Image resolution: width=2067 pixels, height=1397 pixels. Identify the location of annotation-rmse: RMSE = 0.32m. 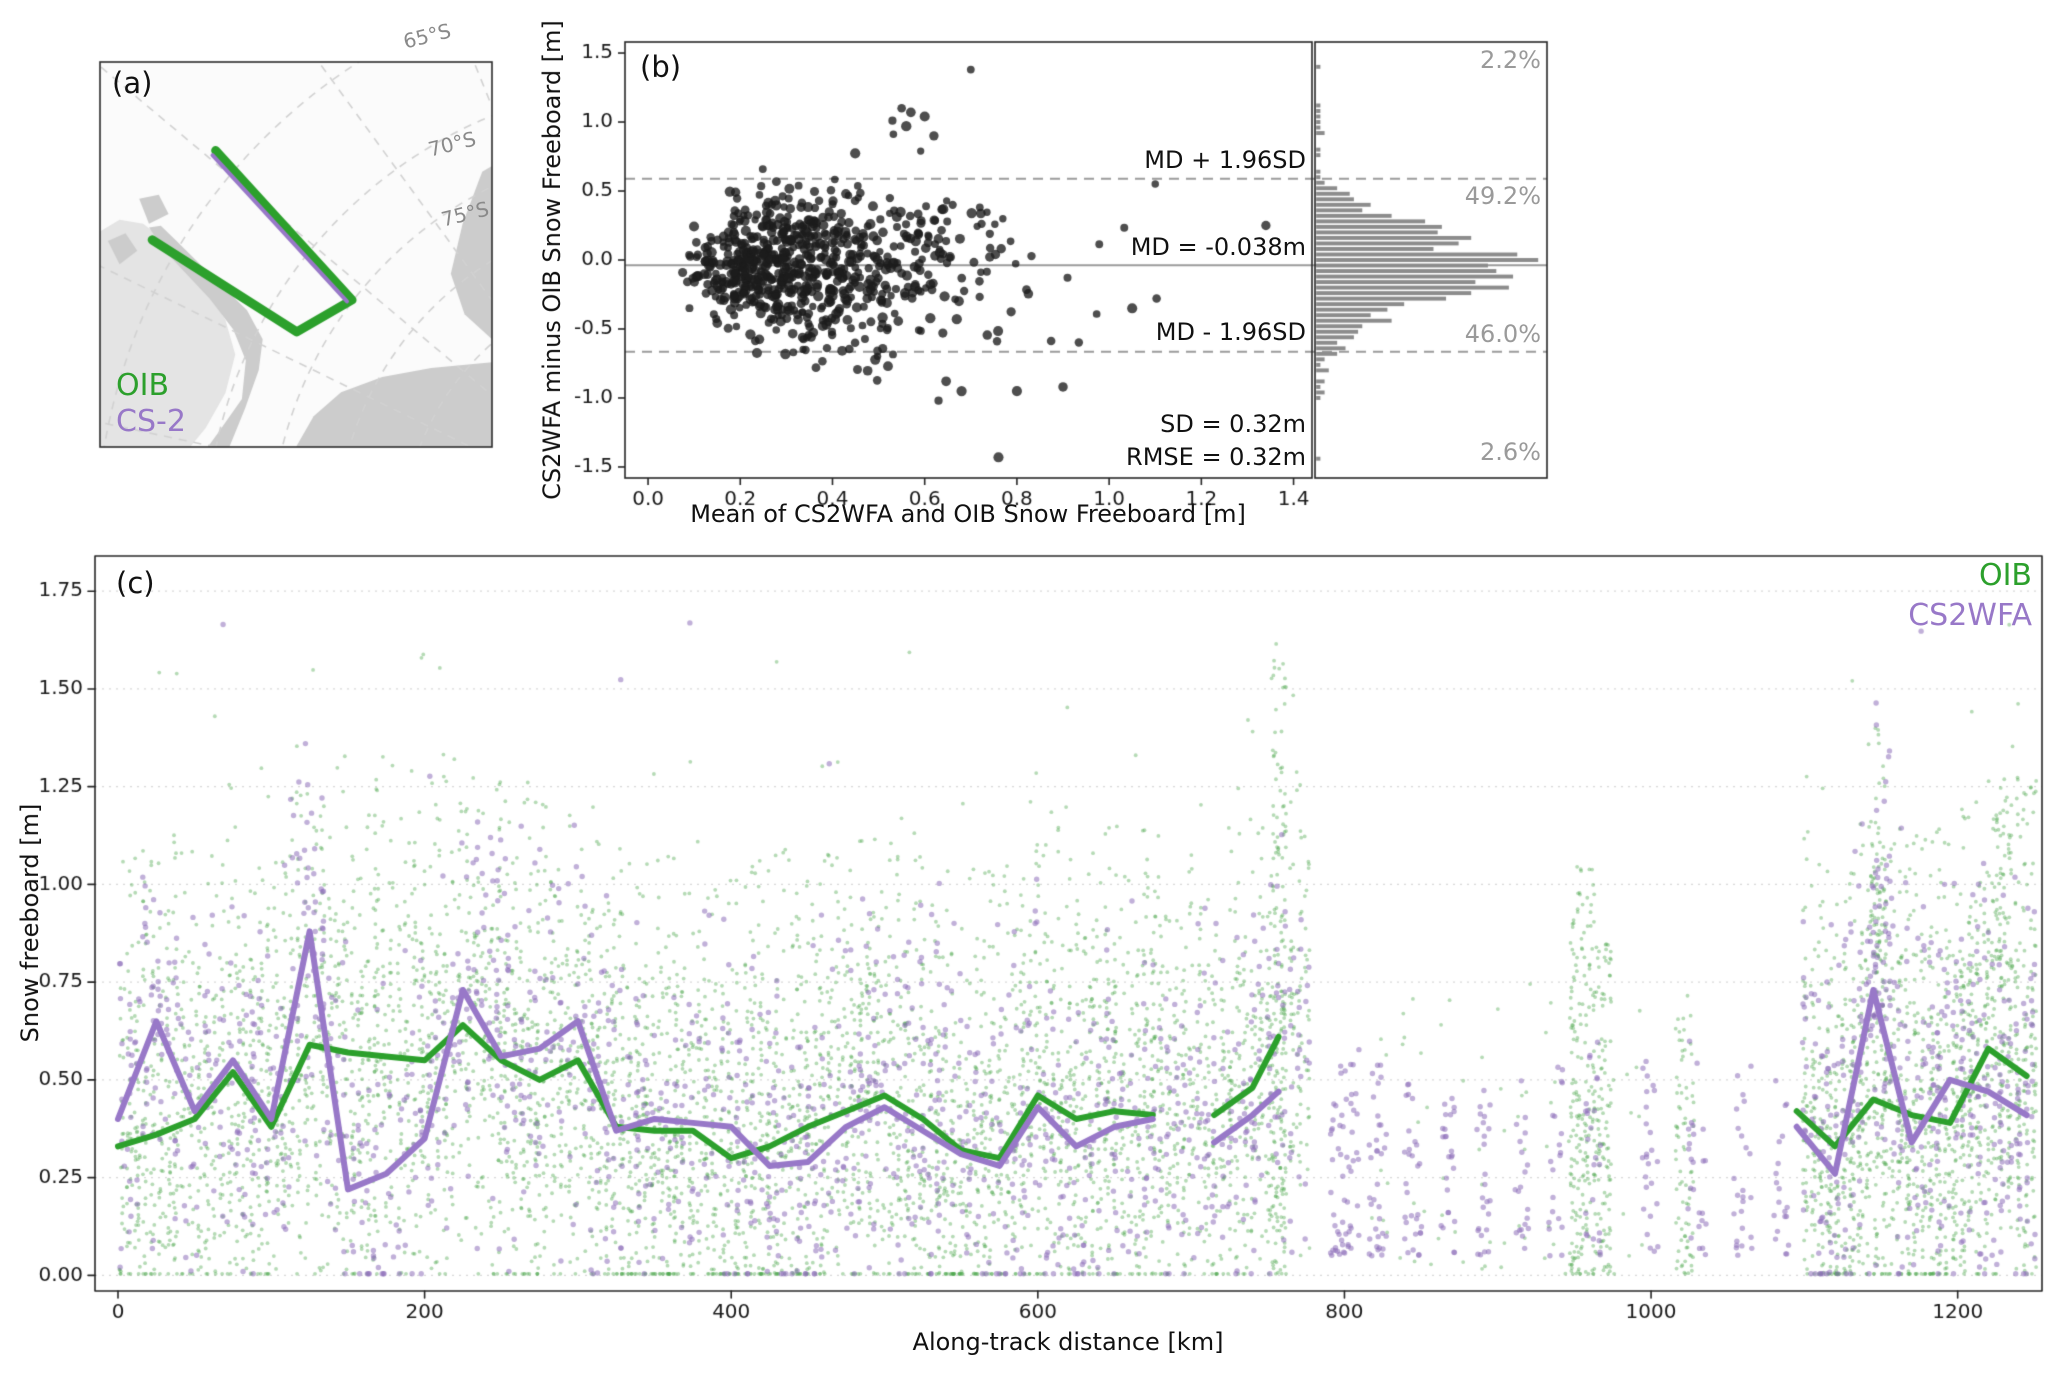
(1216, 457).